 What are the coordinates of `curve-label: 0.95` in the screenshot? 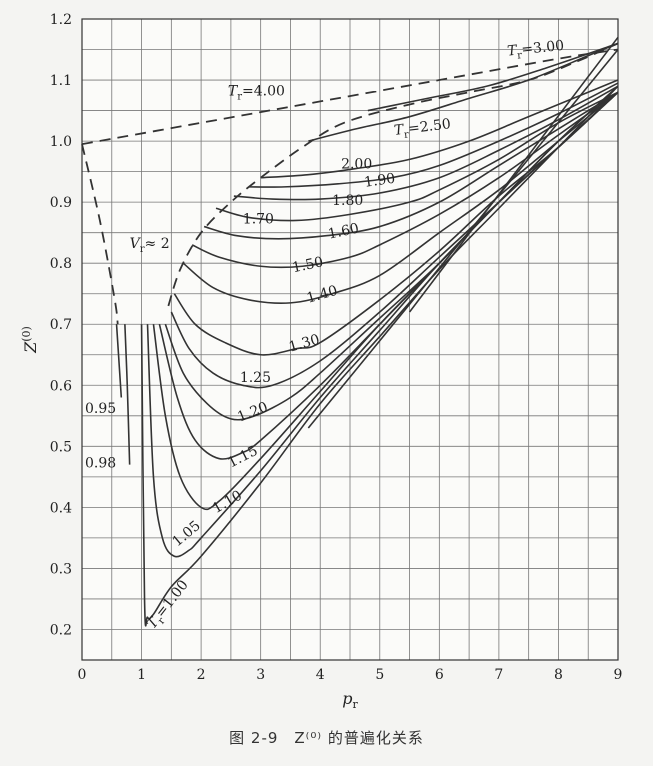 It's located at (100, 409).